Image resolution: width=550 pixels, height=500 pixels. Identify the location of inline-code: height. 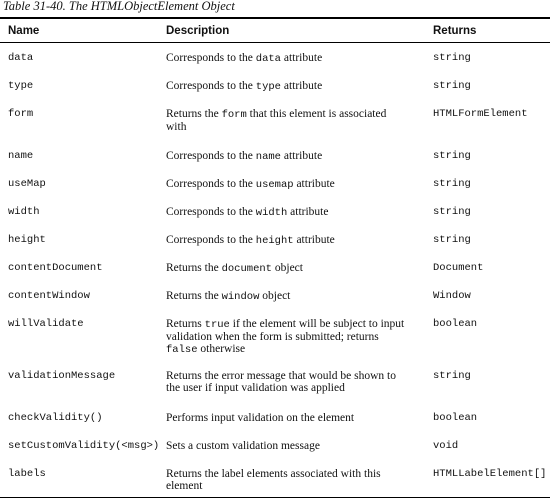
(274, 241).